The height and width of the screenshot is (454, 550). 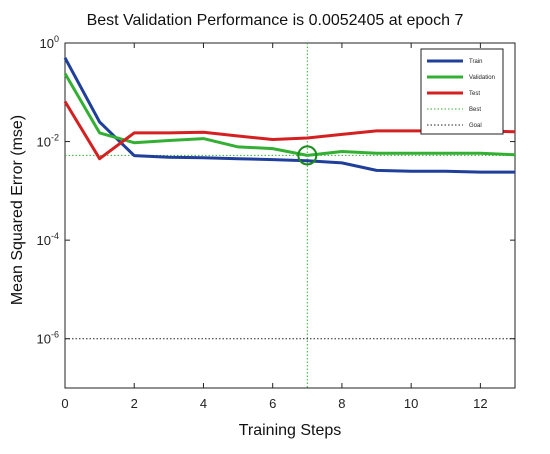 I want to click on x-tick-label: 8, so click(x=341, y=403).